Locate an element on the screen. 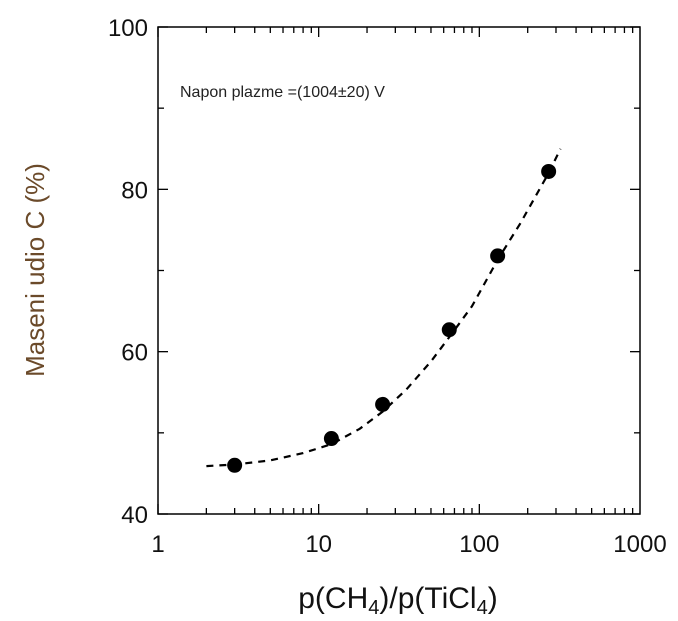 The height and width of the screenshot is (621, 678). x-tick-label: 1 is located at coordinates (157, 544).